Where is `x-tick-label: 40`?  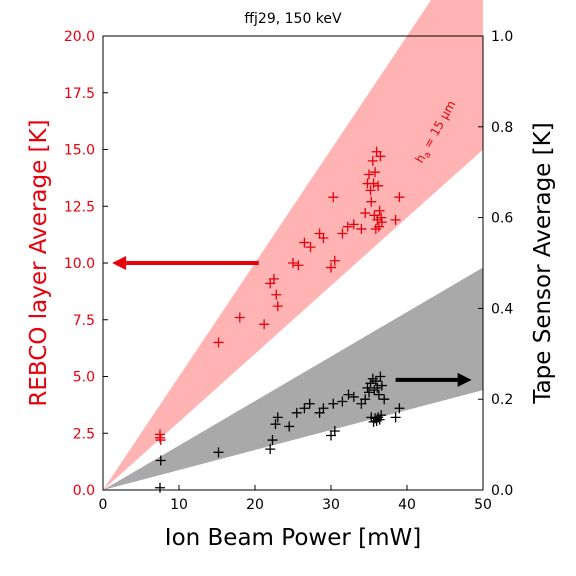
x-tick-label: 40 is located at coordinates (407, 505).